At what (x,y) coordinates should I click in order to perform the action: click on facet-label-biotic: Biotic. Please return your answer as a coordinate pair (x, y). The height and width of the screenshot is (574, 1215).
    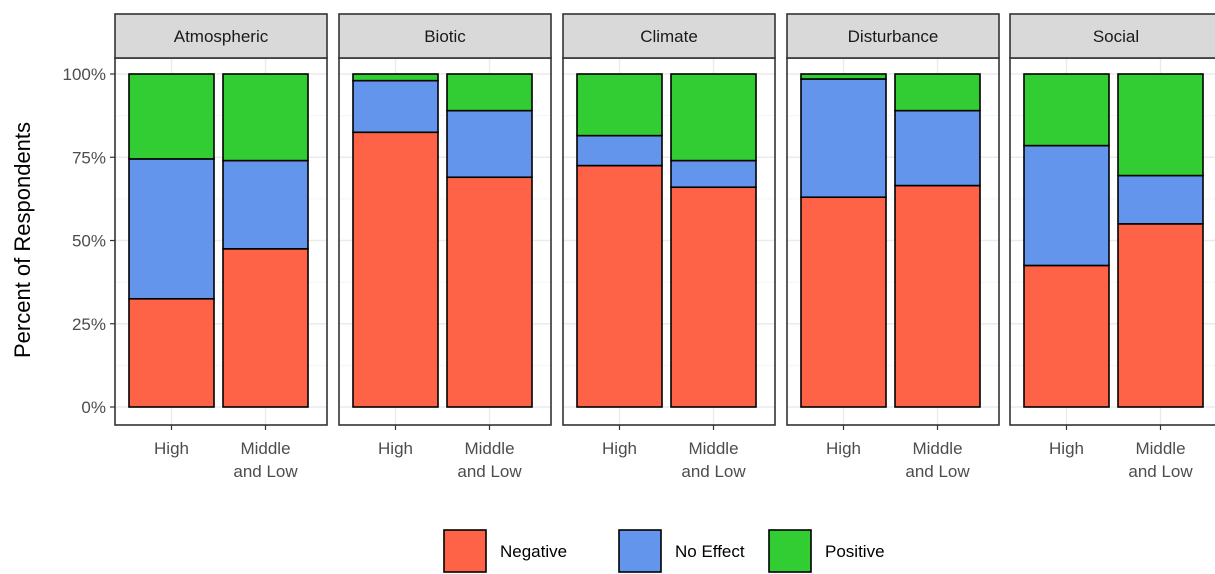
    Looking at the image, I should click on (445, 36).